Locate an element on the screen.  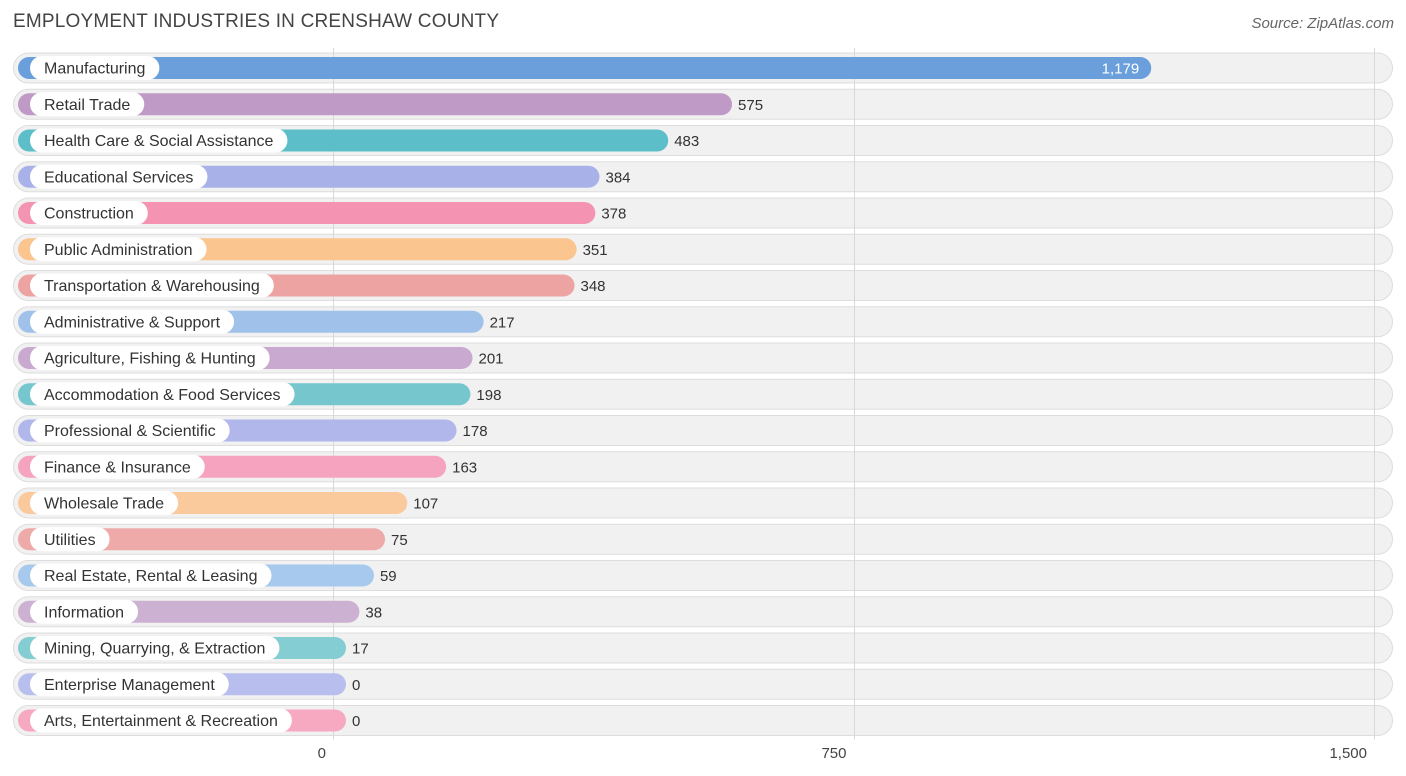
value-label: 483 is located at coordinates (686, 141).